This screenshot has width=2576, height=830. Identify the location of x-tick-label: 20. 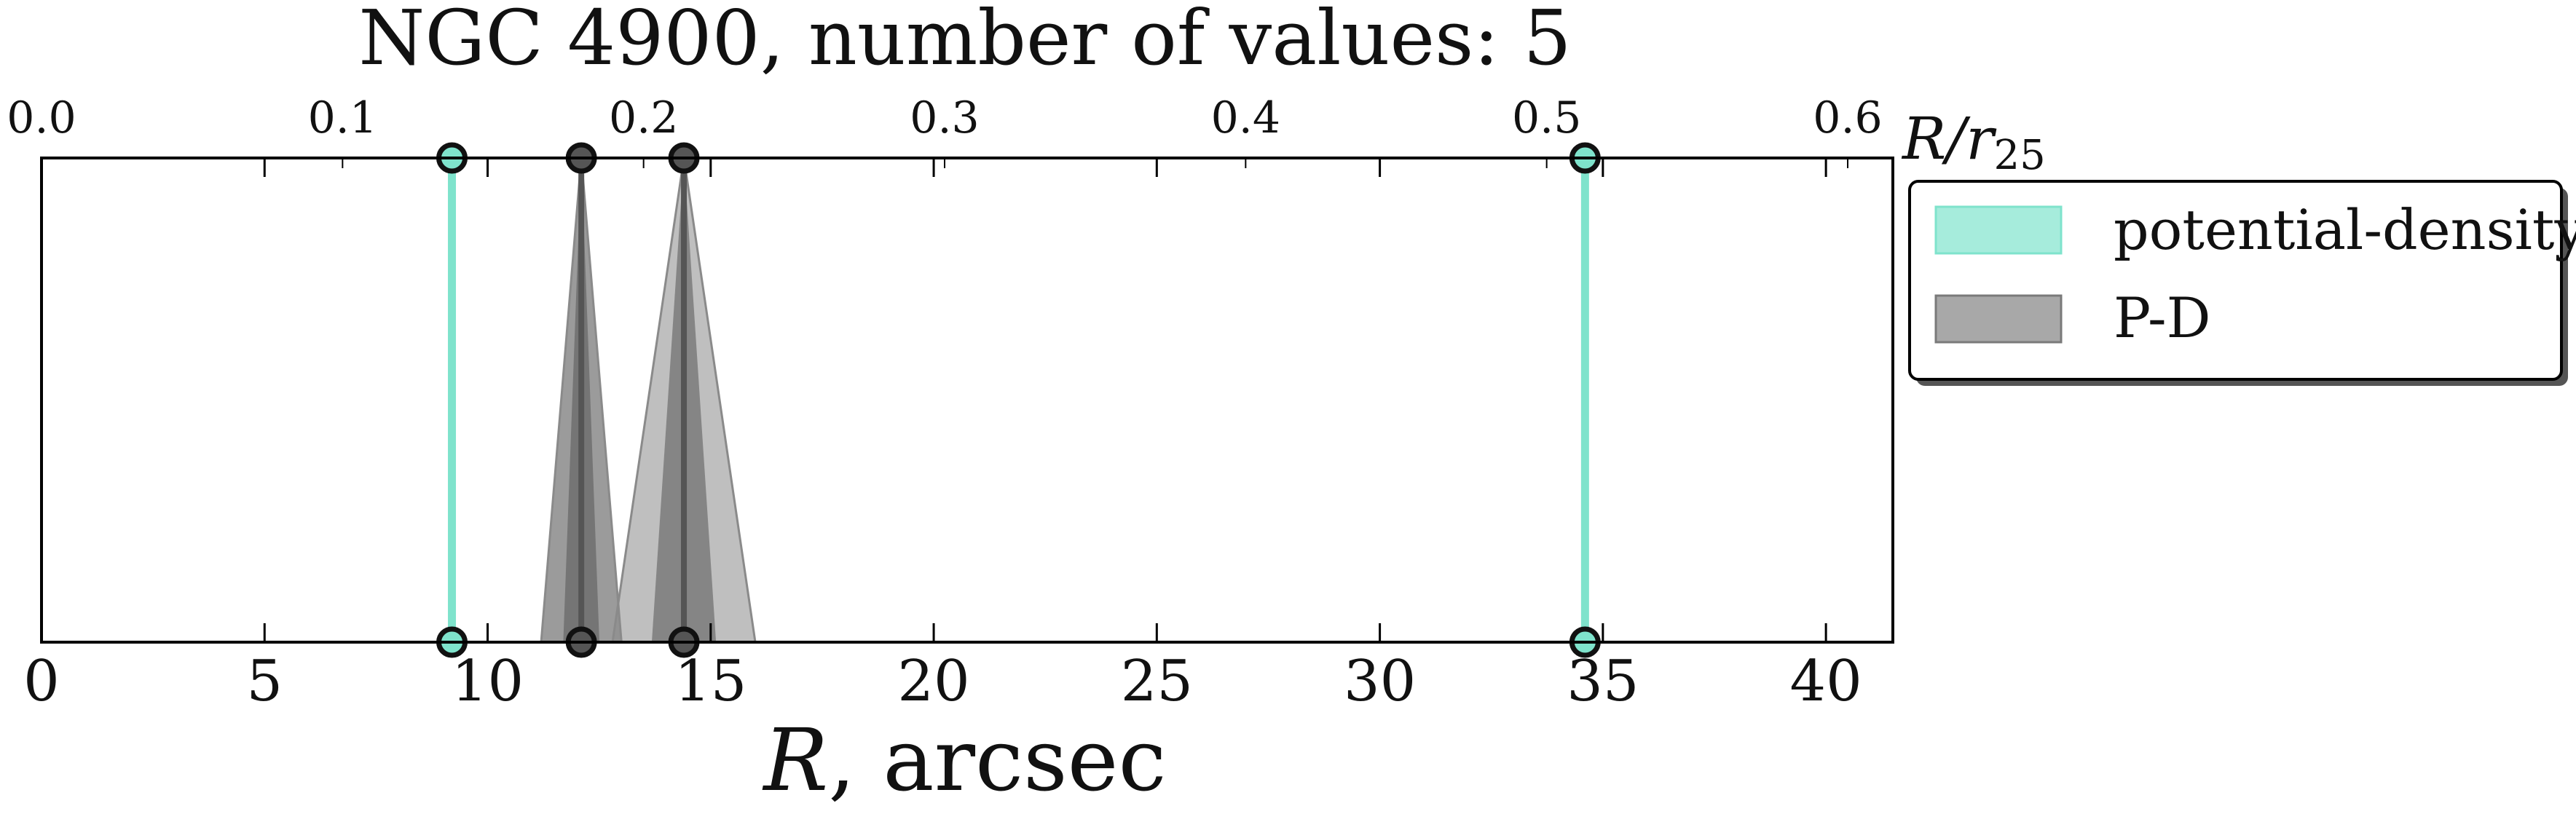
(933, 681).